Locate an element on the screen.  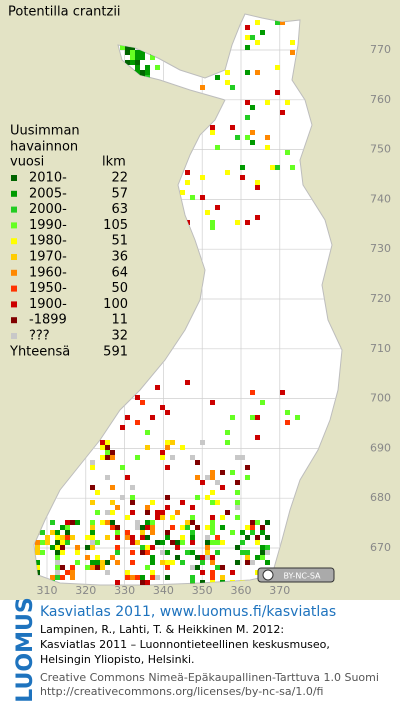
legend-count: 63 is located at coordinates (119, 209).